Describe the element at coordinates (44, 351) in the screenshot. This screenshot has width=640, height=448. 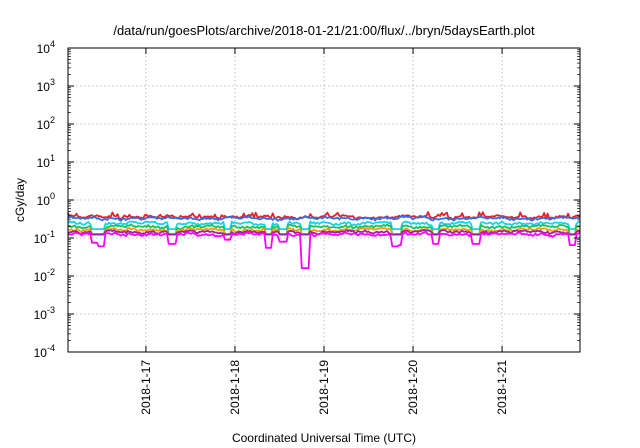
I see `y-tick-label: 10⁻⁴` at that location.